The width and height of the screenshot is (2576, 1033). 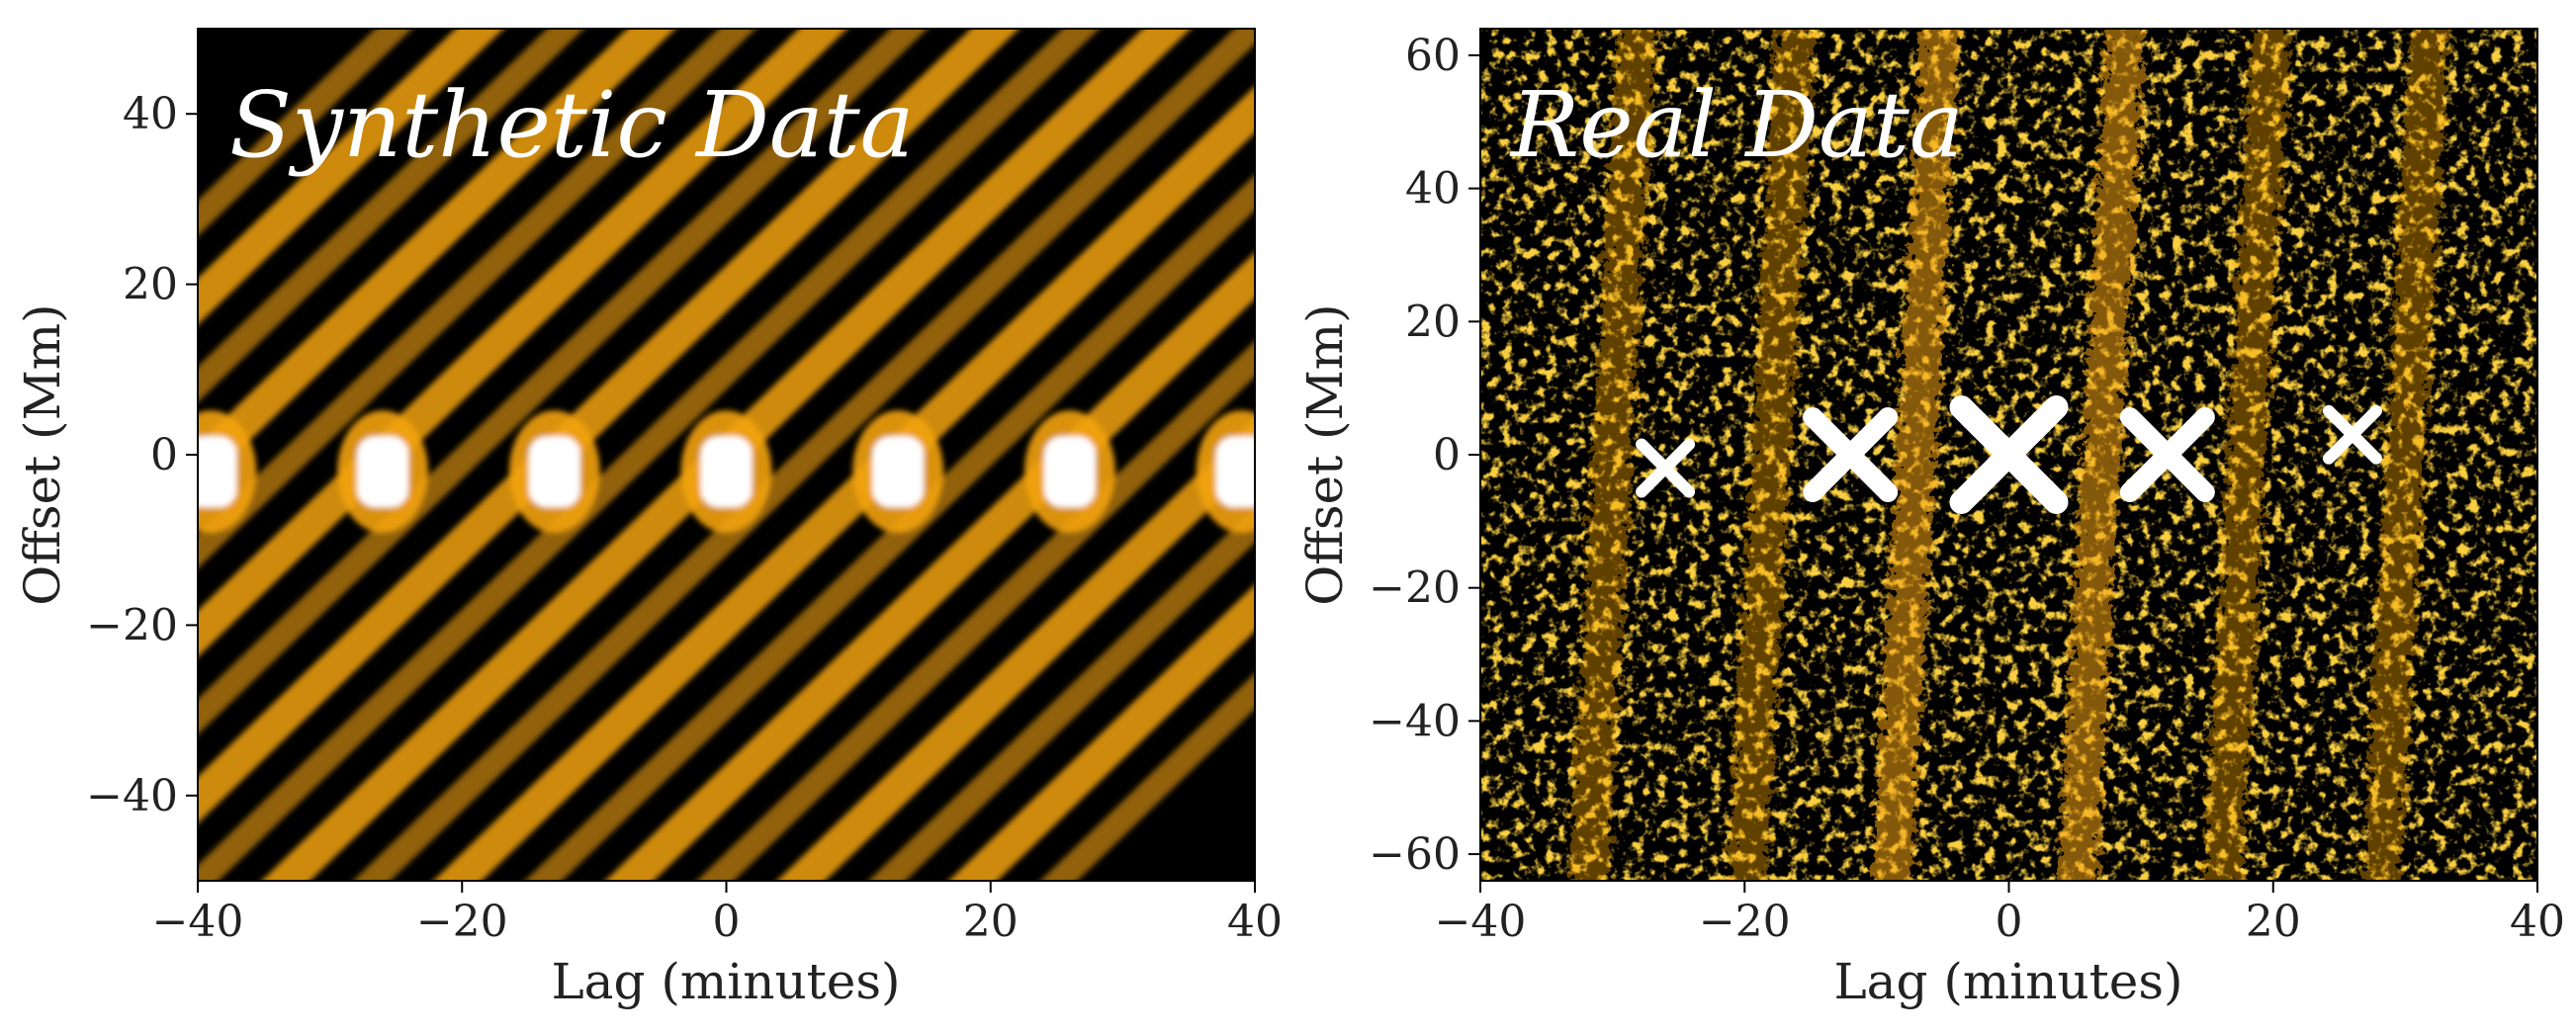 I want to click on synthetic-y-tick-label: 20, so click(x=150, y=285).